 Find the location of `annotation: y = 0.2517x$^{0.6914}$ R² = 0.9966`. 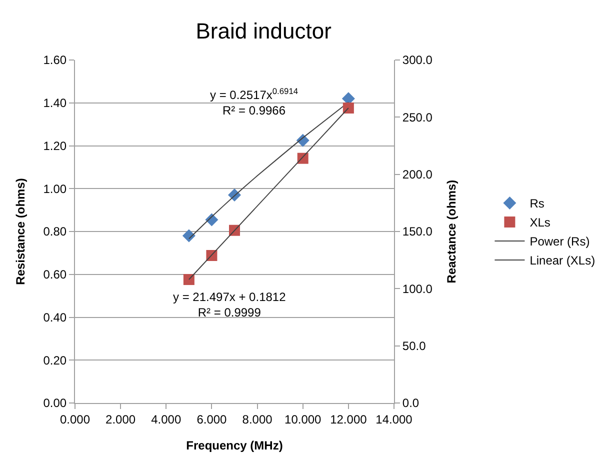

annotation: y = 0.2517x$^{0.6914}$ R² = 0.9966 is located at coordinates (254, 102).